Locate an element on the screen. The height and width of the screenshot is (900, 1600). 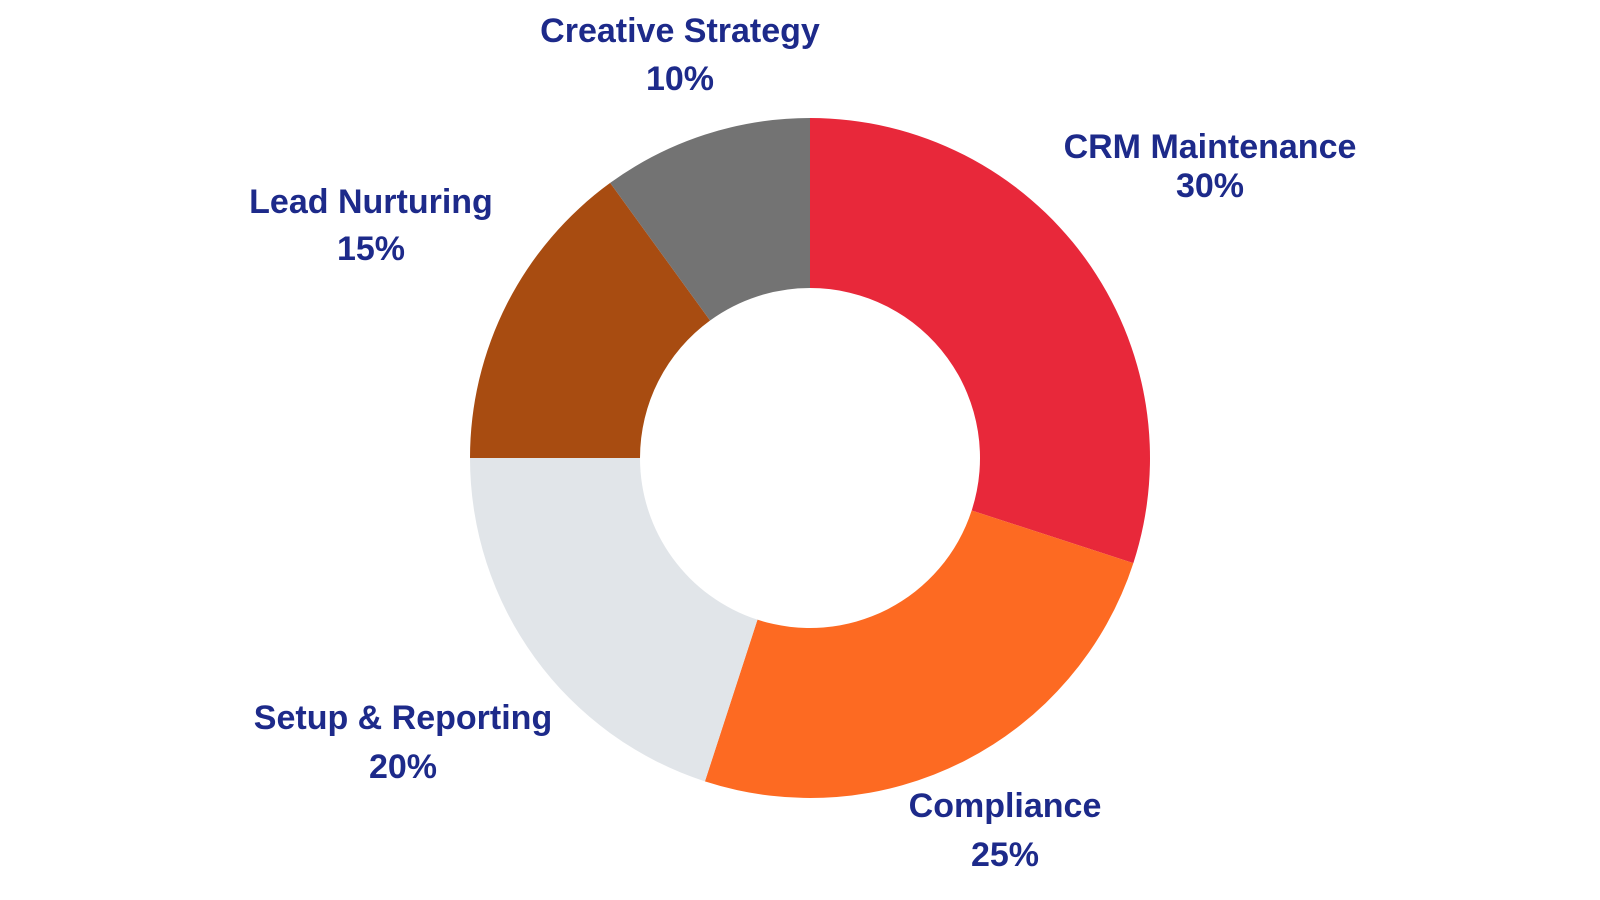
slice-label: CRM Maintenance is located at coordinates (1210, 147).